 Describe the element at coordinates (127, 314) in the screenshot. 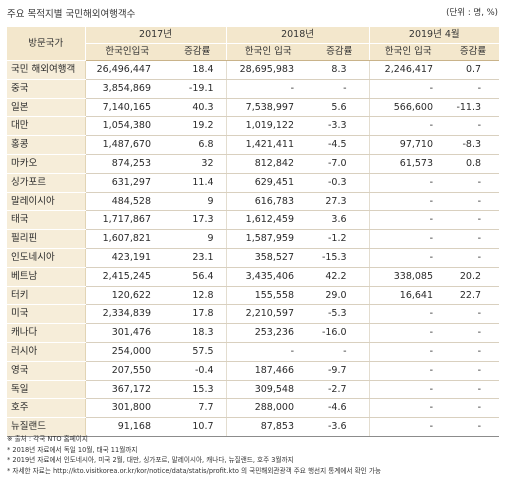

I see `arrivals-2017-cell: 2,334,839` at that location.